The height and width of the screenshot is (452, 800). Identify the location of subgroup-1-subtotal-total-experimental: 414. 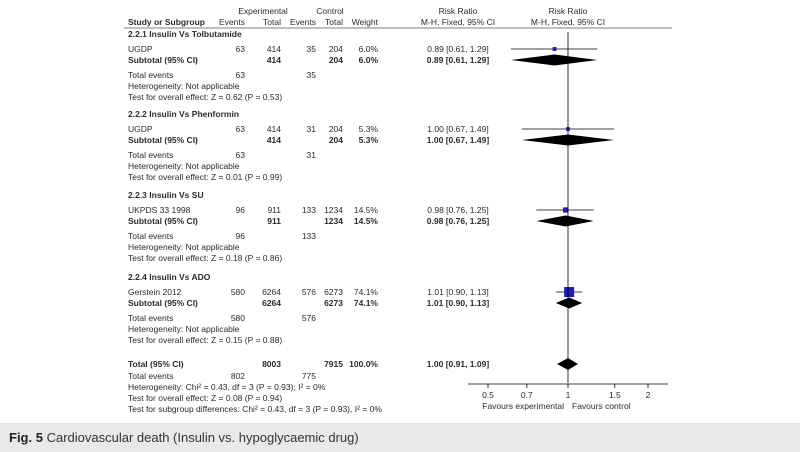
(274, 60).